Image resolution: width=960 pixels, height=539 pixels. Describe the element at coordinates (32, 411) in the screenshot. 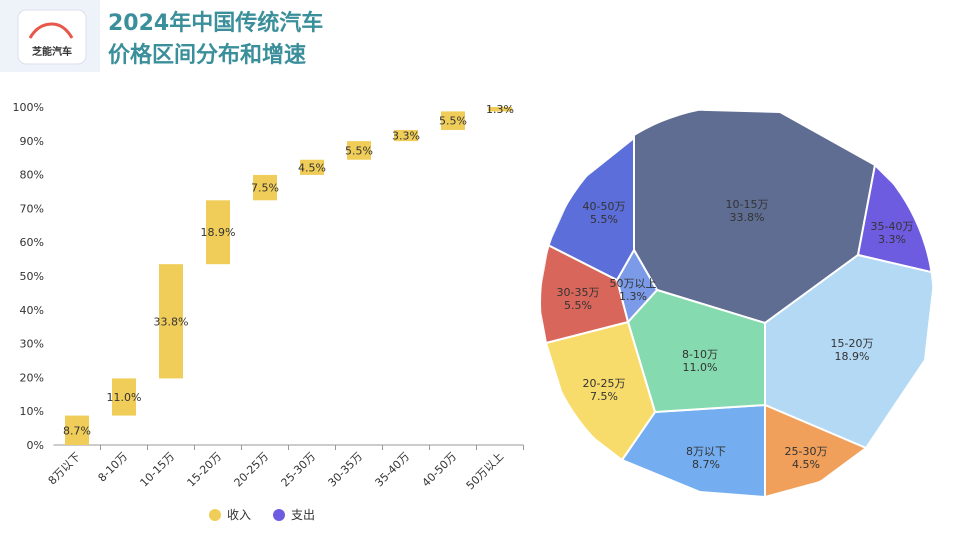

I see `y-tick-label: 10%` at that location.